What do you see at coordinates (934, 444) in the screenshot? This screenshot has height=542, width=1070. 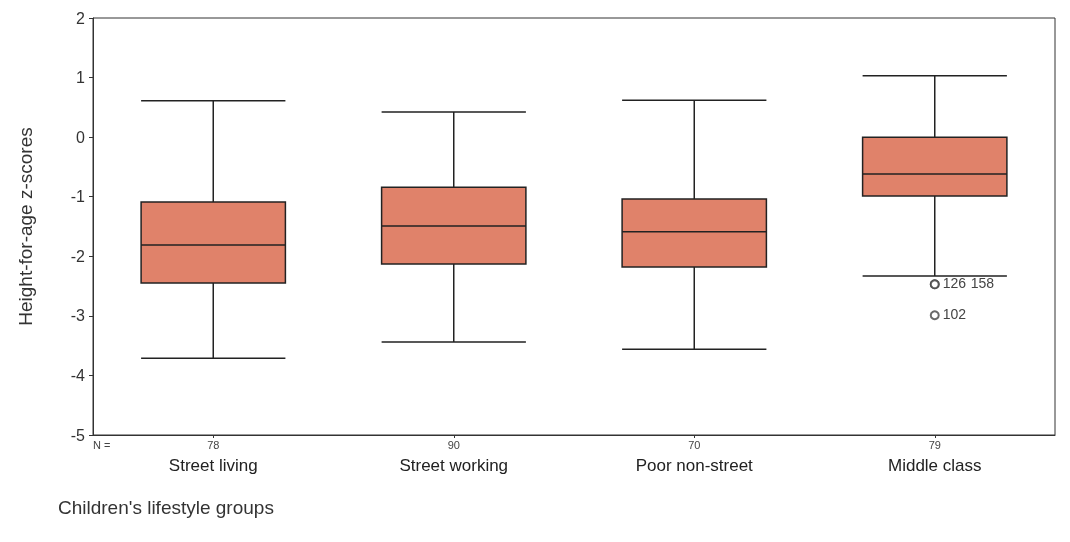 I see `text: 79` at bounding box center [934, 444].